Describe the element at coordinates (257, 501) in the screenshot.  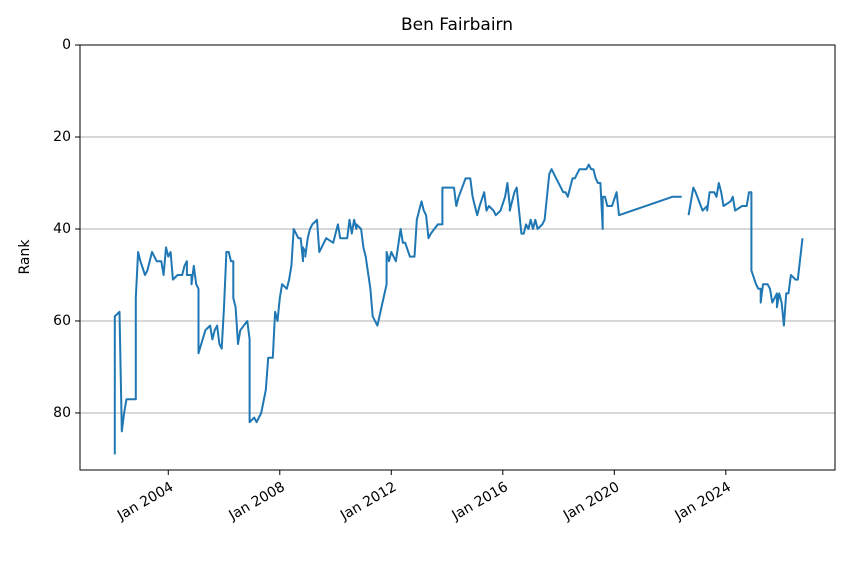
I see `x-tick-label: Jan 2008` at that location.